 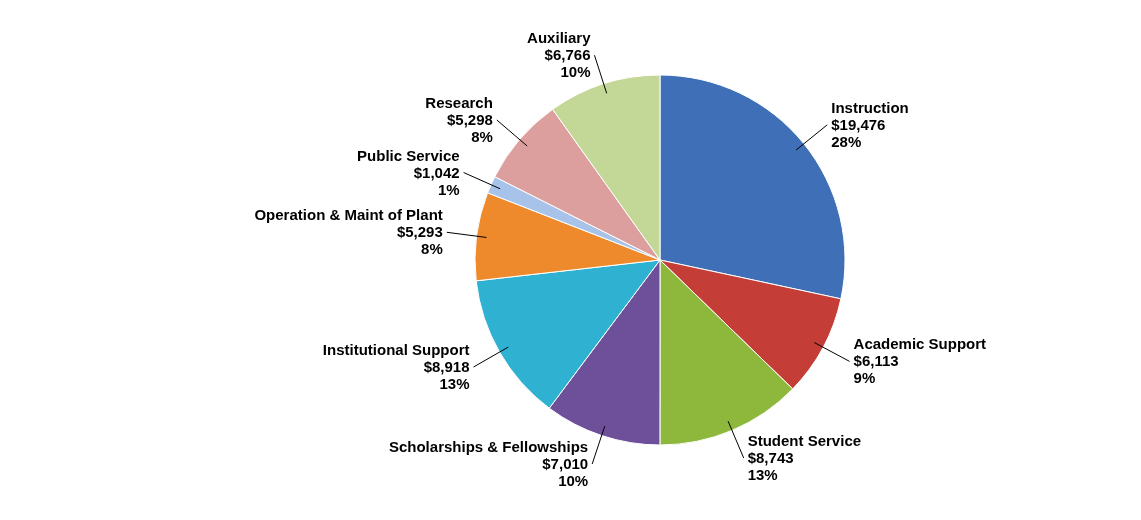 What do you see at coordinates (348, 215) in the screenshot?
I see `slice-label: Operation & Maint of Plant` at bounding box center [348, 215].